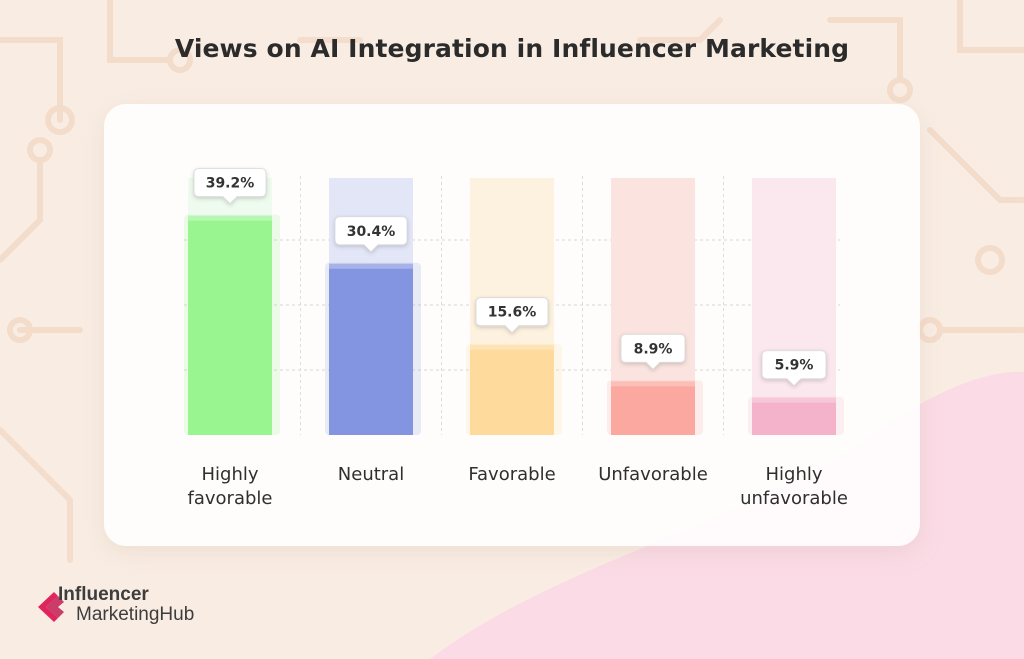 The width and height of the screenshot is (1024, 659). I want to click on value-label-0: 39.2%, so click(230, 184).